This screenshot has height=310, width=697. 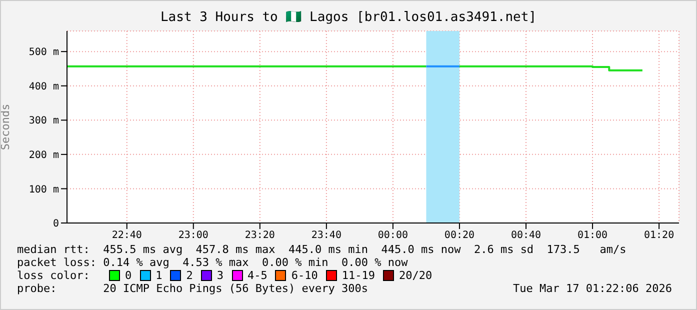 I want to click on x-tick-label: 23:00, so click(x=193, y=236).